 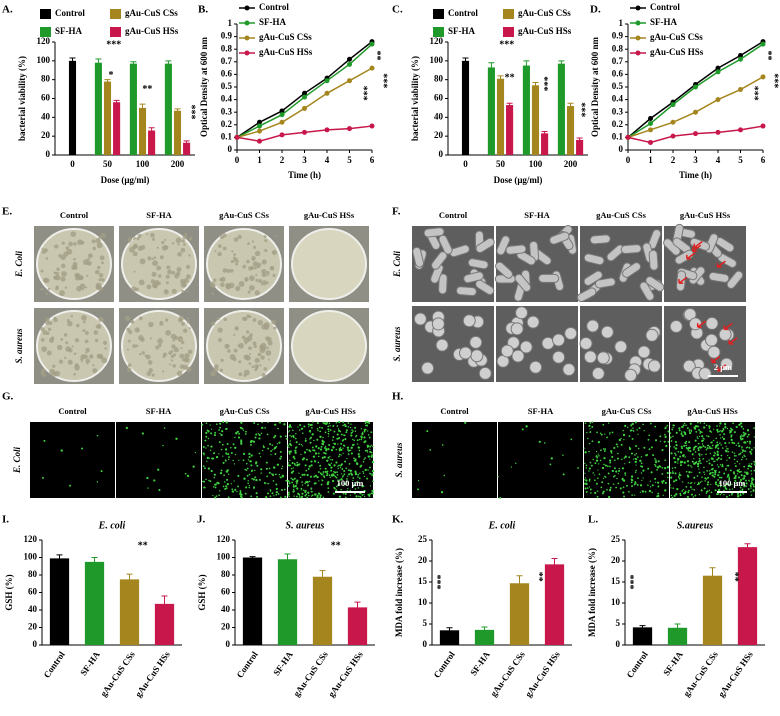 I want to click on significance: ***, so click(x=543, y=83).